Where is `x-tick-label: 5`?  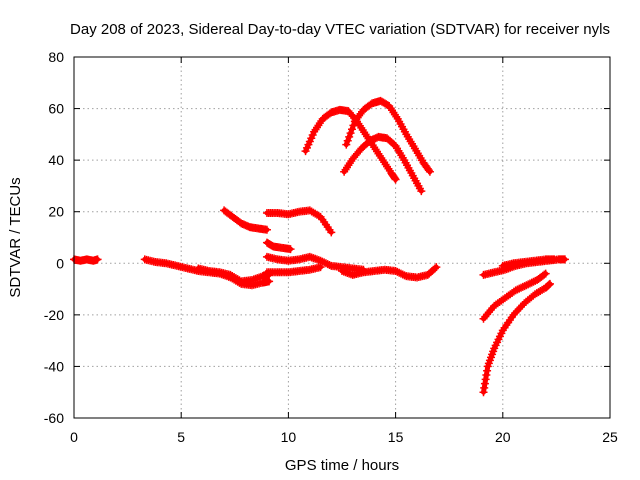
x-tick-label: 5 is located at coordinates (181, 437).